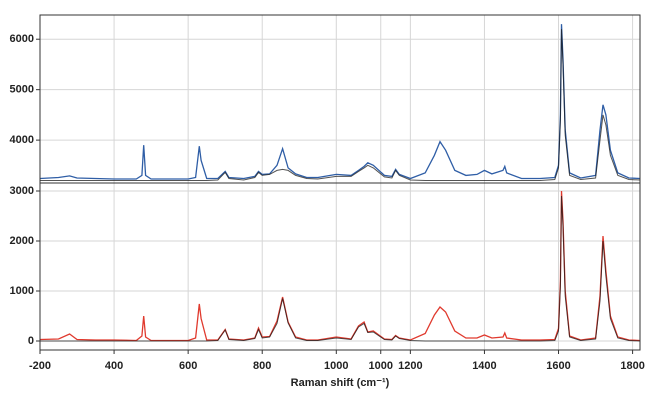 The image size is (652, 402). Describe the element at coordinates (632, 366) in the screenshot. I see `x-tick-label: 1800` at that location.